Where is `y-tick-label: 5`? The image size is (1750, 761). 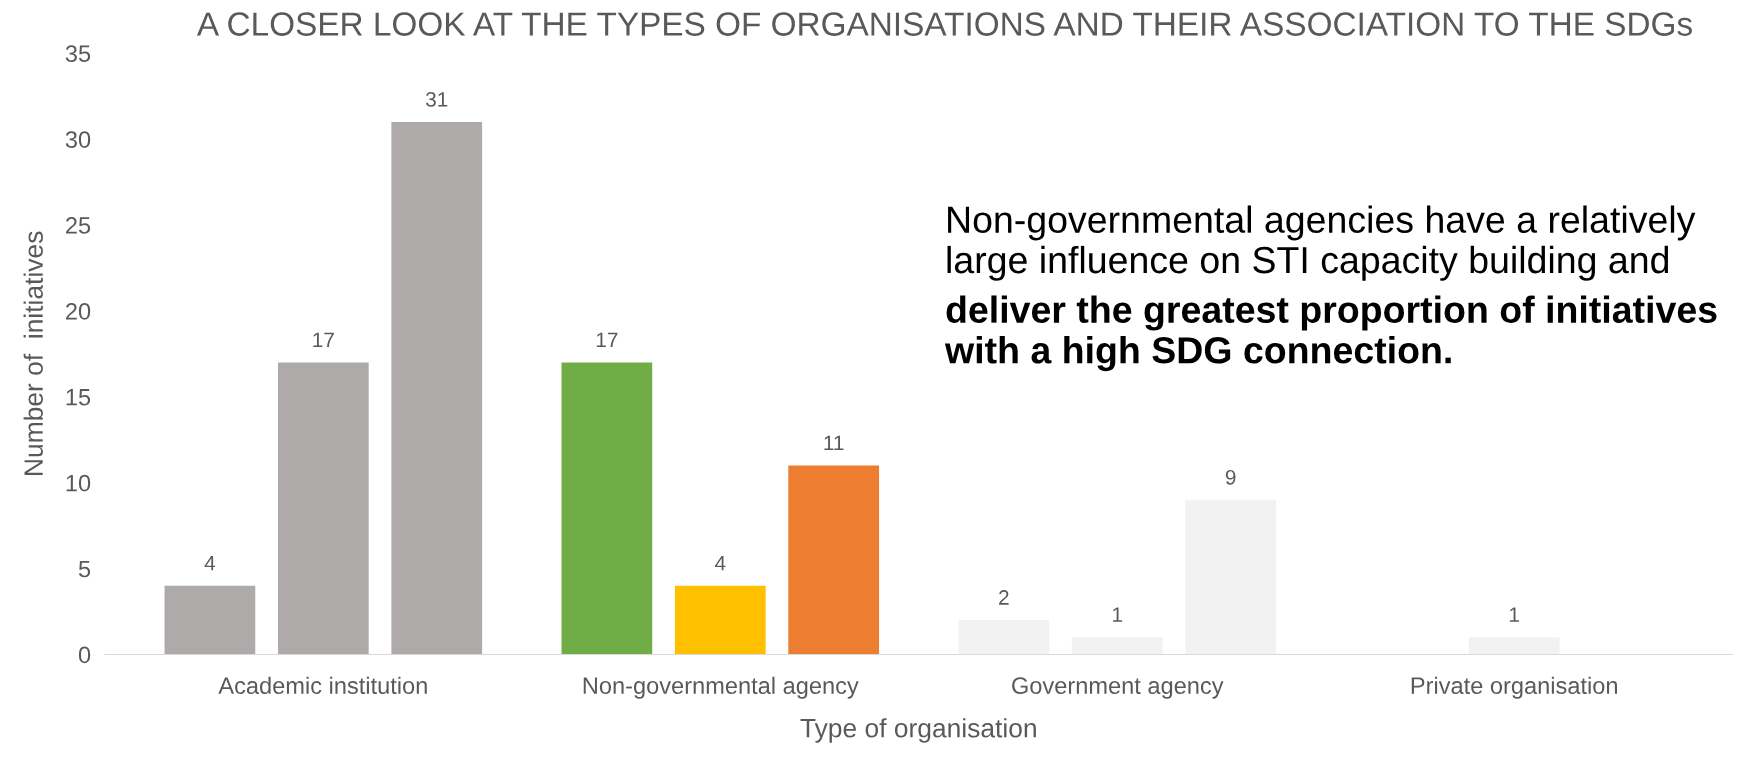
y-tick-label: 5 is located at coordinates (84, 569).